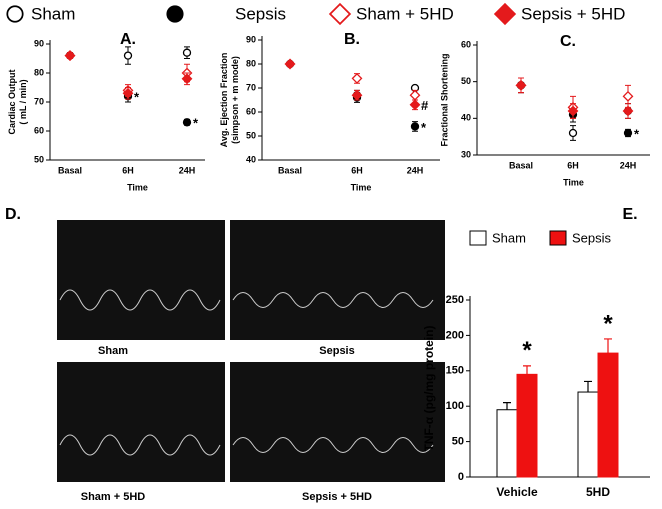 Image resolution: width=662 pixels, height=509 pixels. I want to click on y-tick-label: 200, so click(455, 335).